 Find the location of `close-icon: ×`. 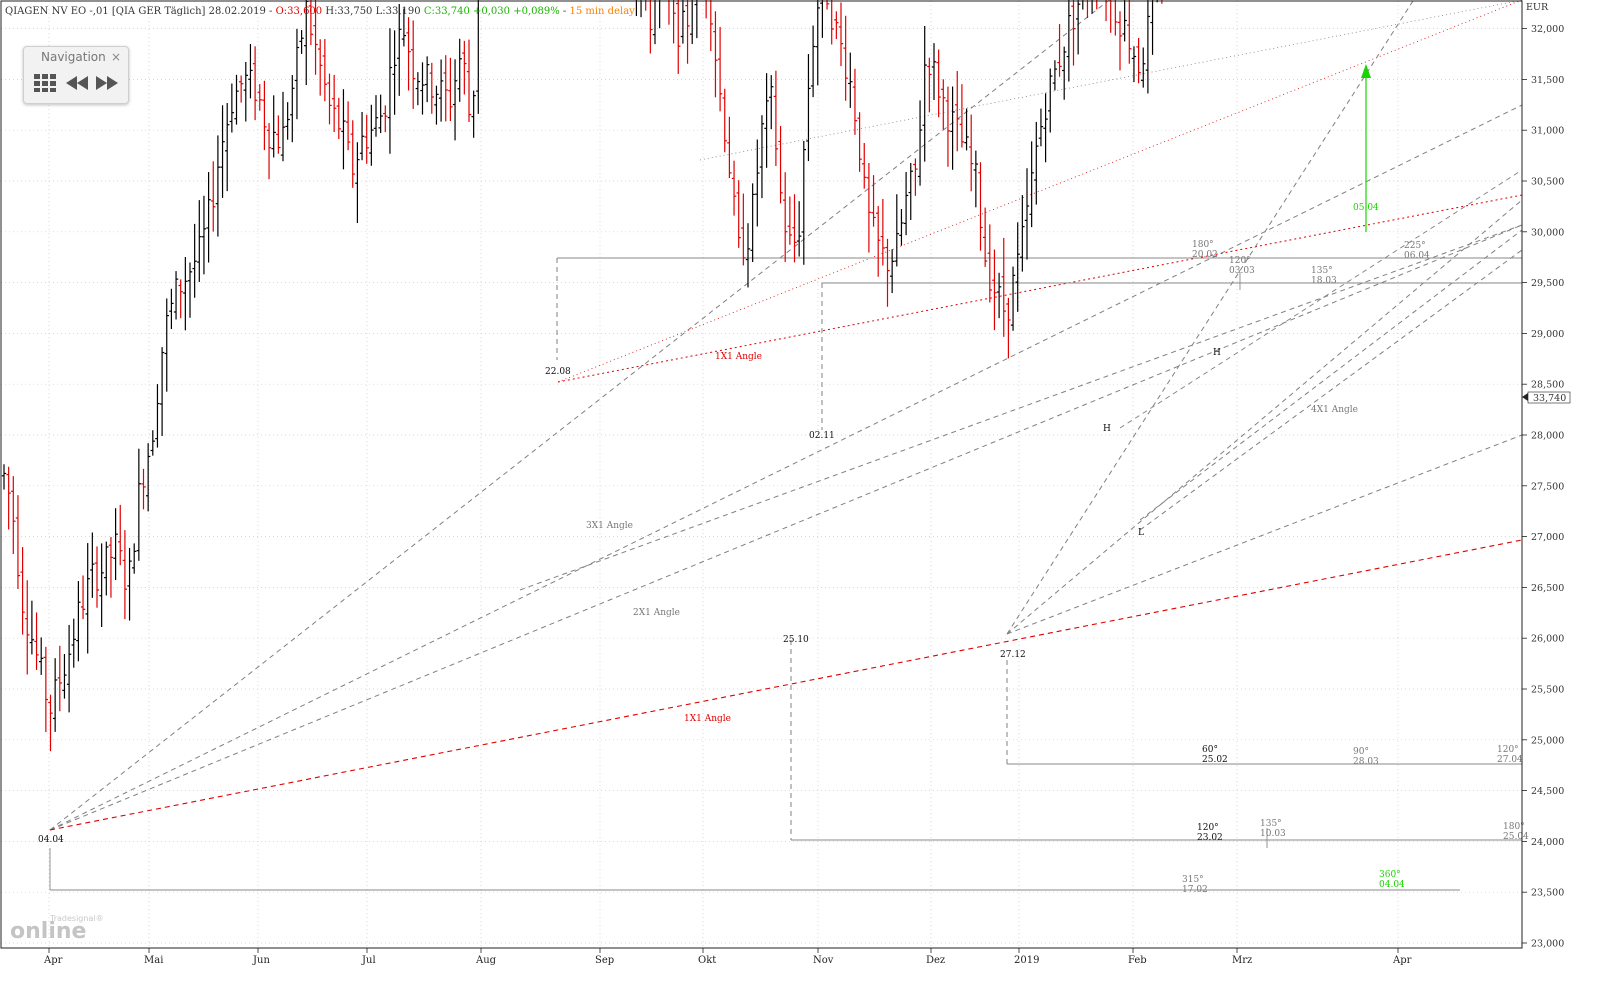

close-icon: × is located at coordinates (115, 57).